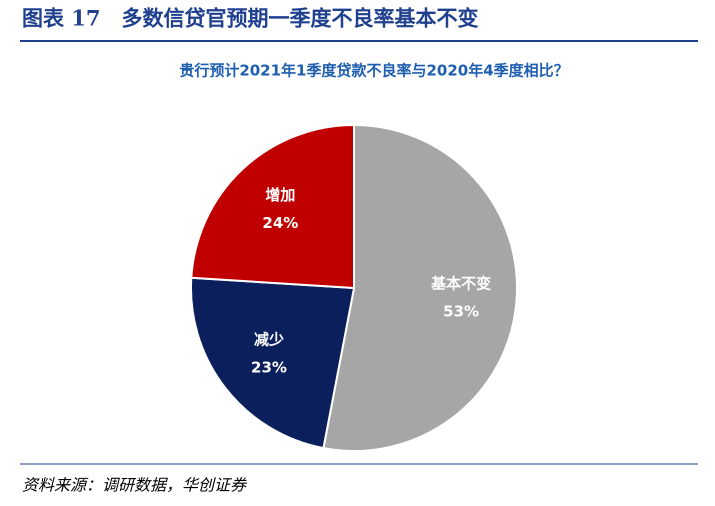 The width and height of the screenshot is (715, 506). What do you see at coordinates (460, 284) in the screenshot?
I see `slice-category: 基本不变` at bounding box center [460, 284].